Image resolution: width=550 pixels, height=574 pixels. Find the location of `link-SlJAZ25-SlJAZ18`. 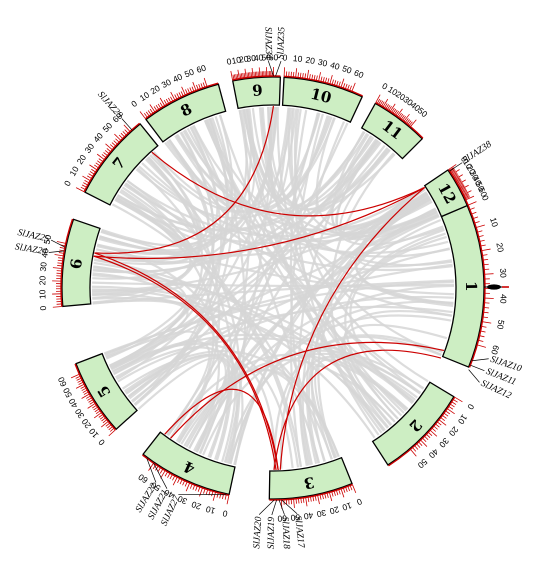

link-SlJAZ25-SlJAZ18 is located at coordinates (186, 361).